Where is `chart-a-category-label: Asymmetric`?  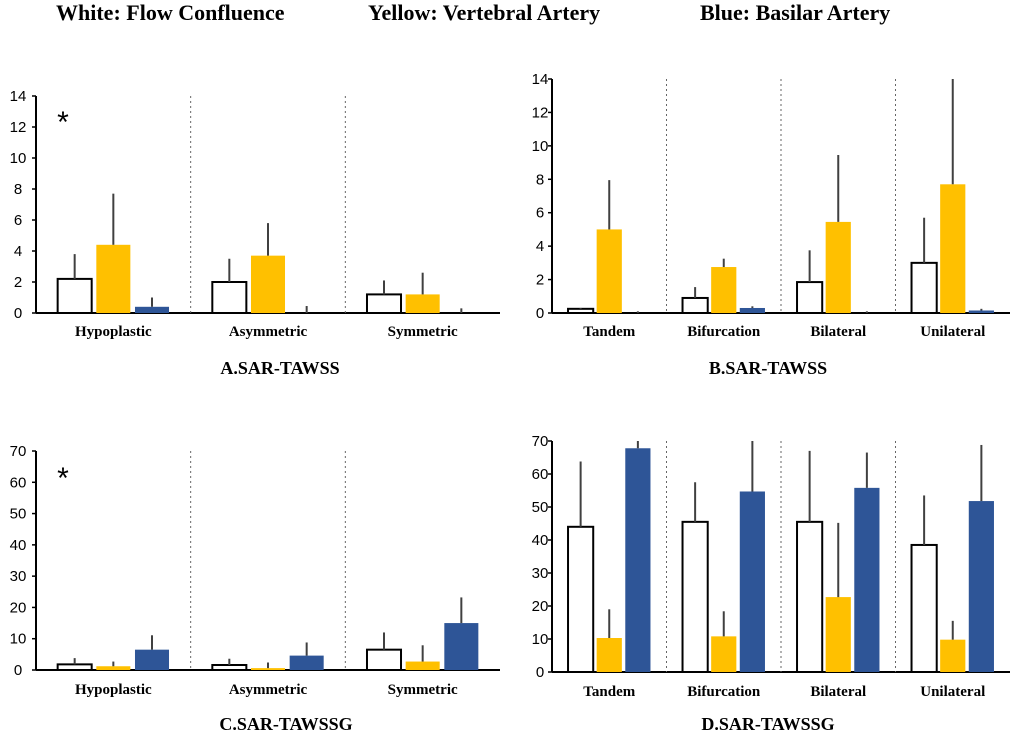
chart-a-category-label: Asymmetric is located at coordinates (268, 332).